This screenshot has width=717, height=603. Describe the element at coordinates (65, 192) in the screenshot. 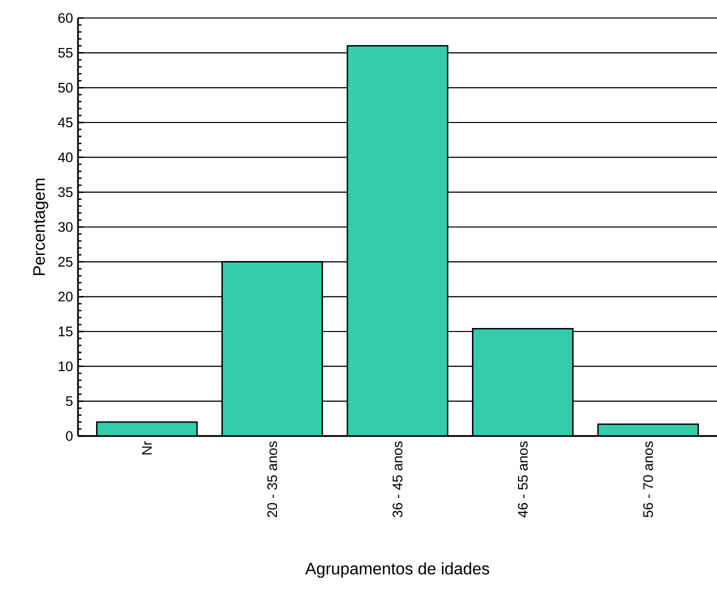

I see `y-tick-label: 35` at that location.